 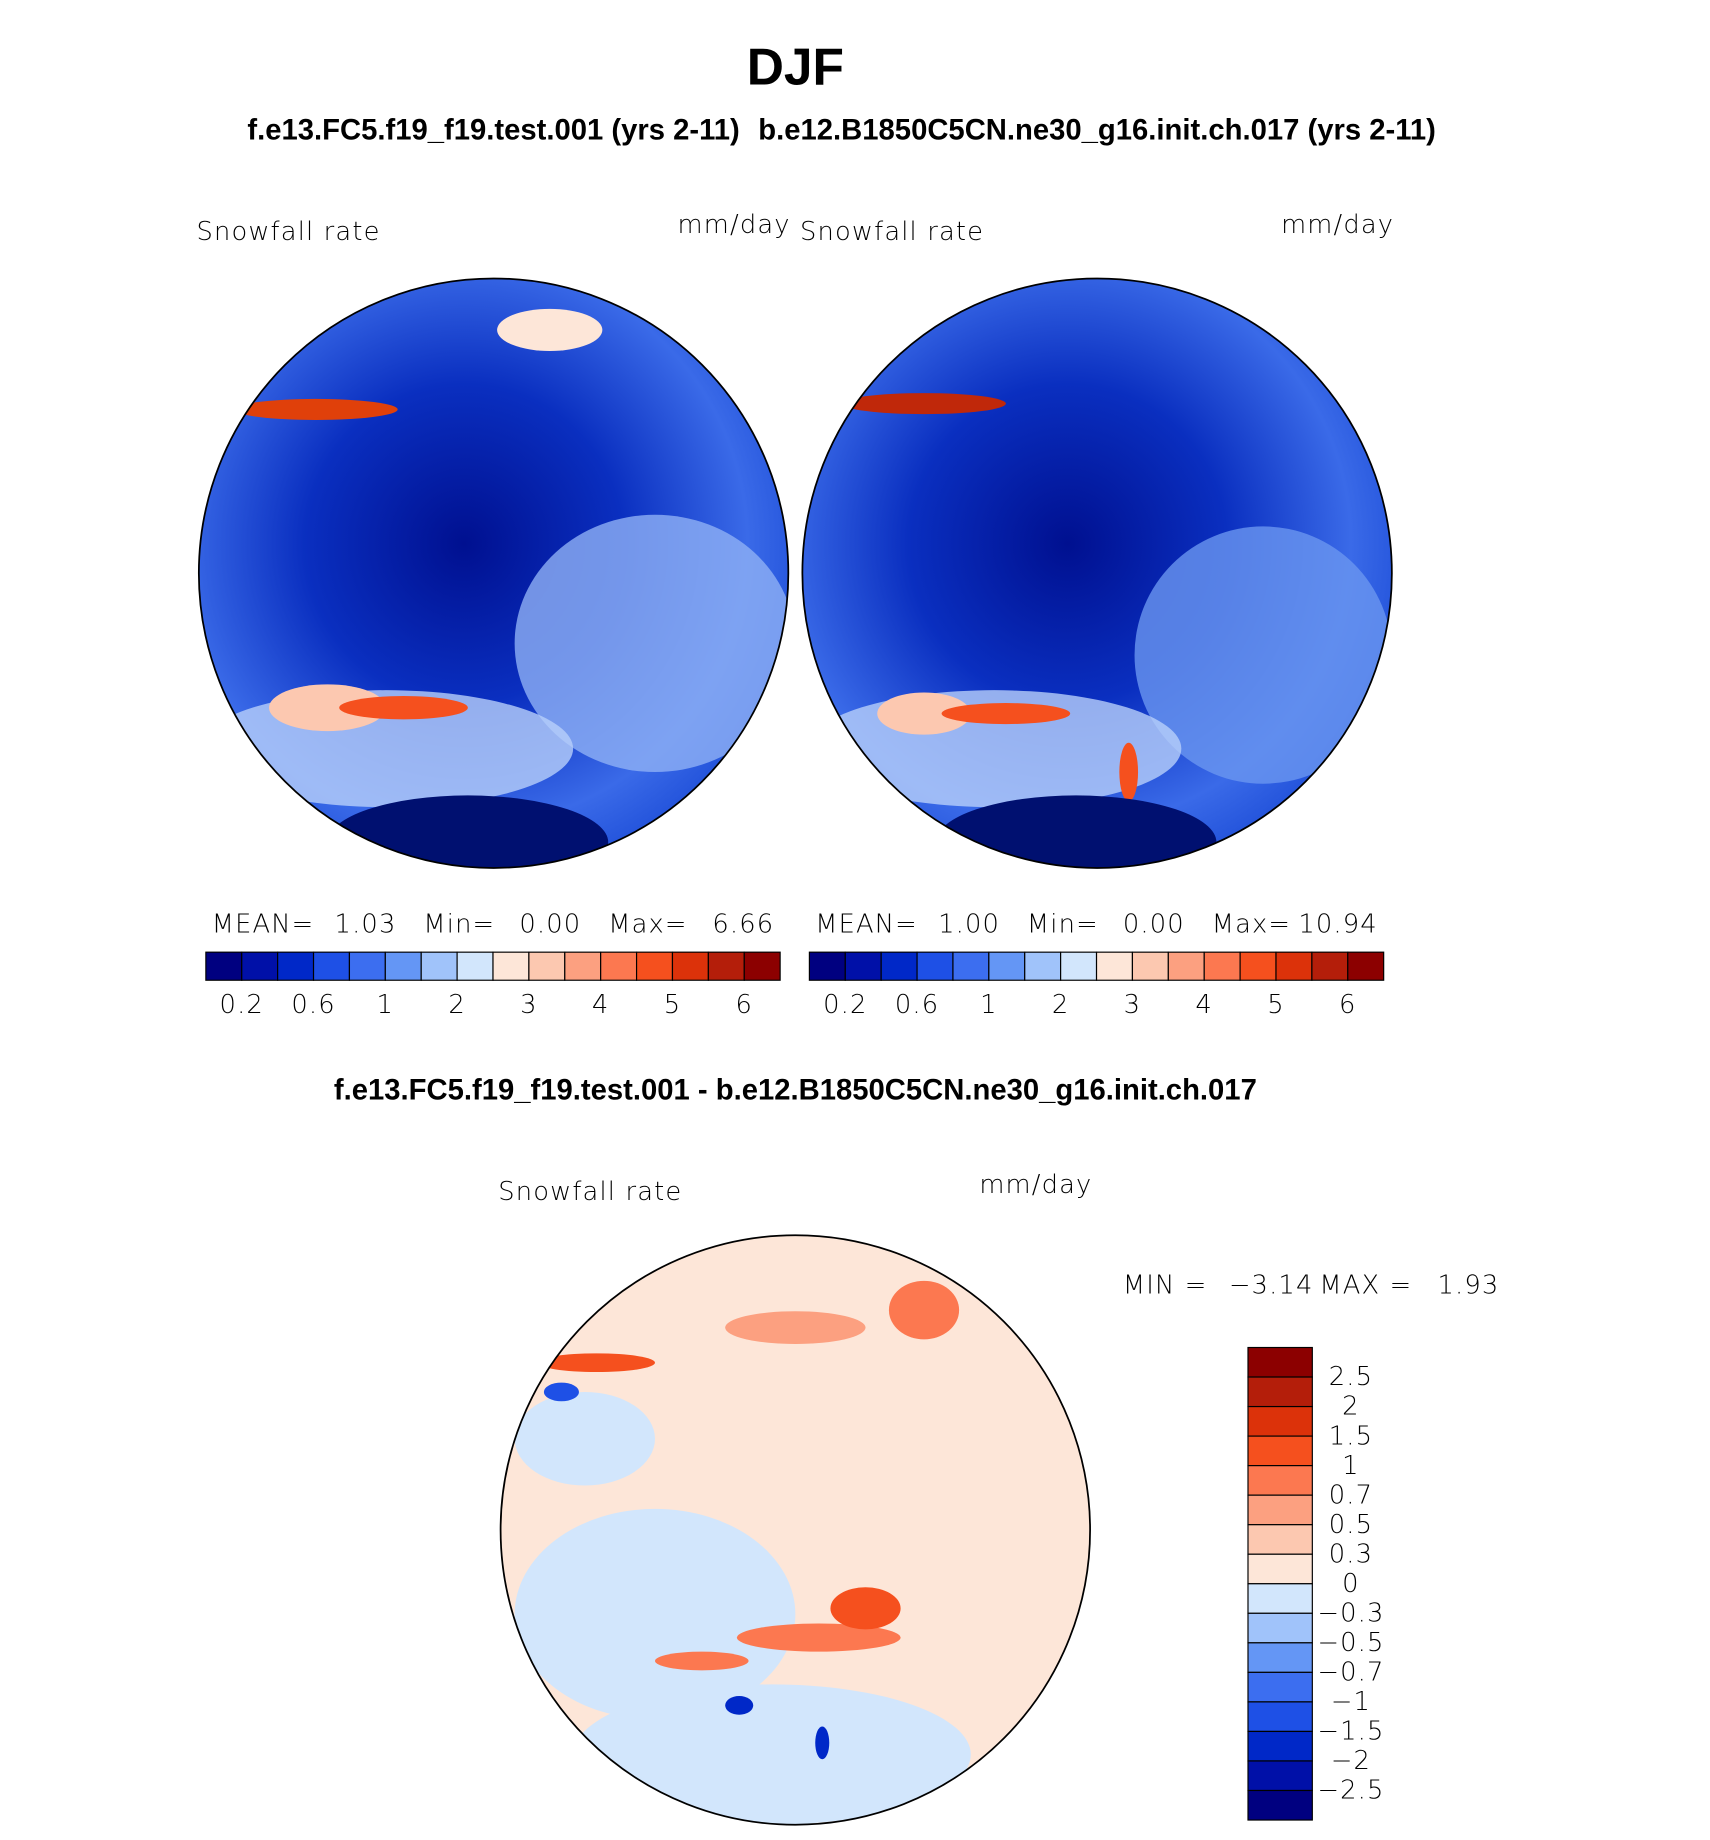 I want to click on colorbar-label: −0.3, so click(x=1350, y=1613).